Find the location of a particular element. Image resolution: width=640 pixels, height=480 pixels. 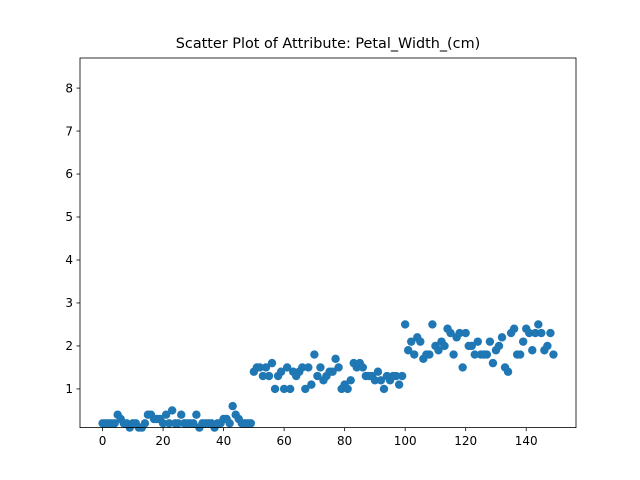

x-tick-label: 80 is located at coordinates (344, 441).